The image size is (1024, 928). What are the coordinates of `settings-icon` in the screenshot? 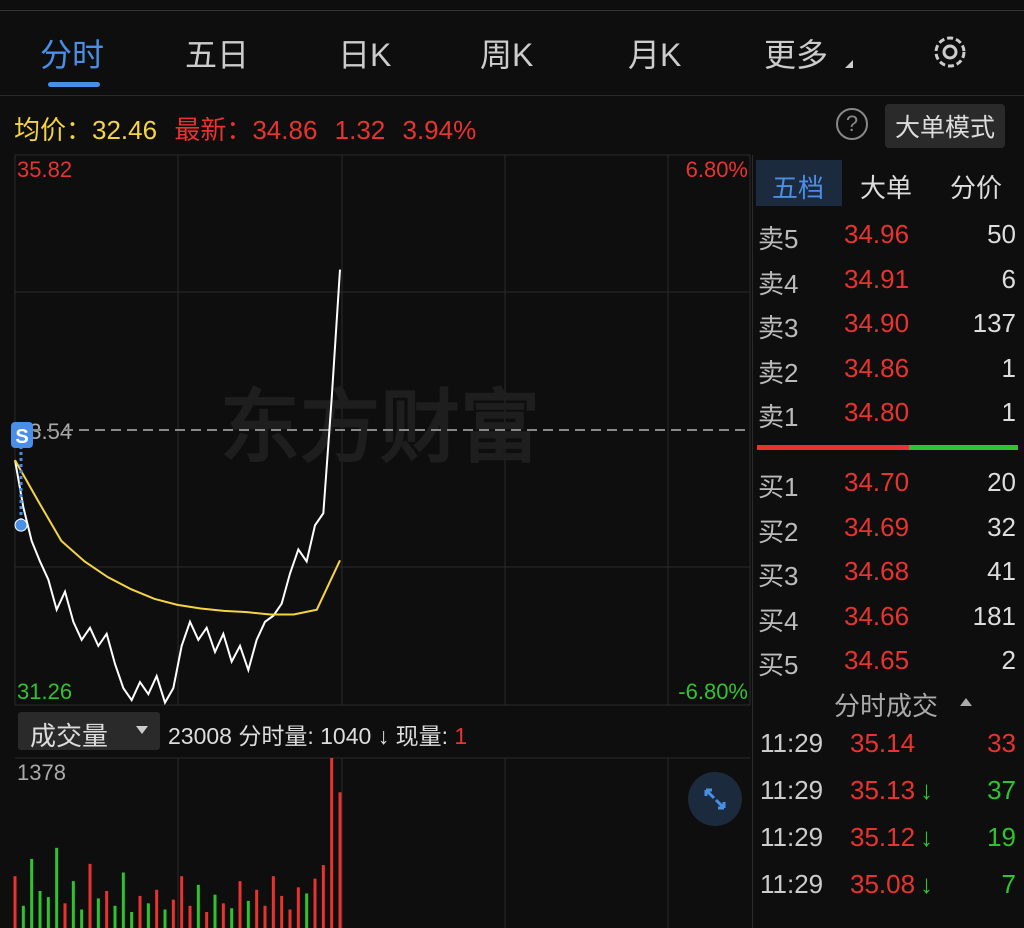 It's located at (950, 52).